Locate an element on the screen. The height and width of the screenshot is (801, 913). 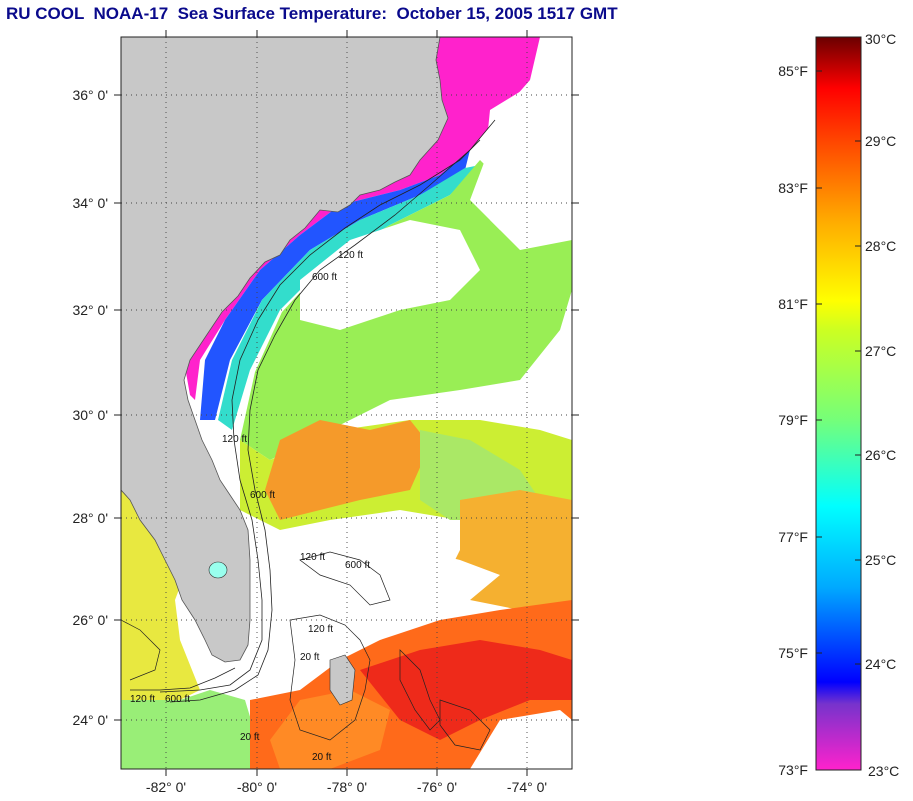
latitude-label: 34° 0' is located at coordinates (90, 203).